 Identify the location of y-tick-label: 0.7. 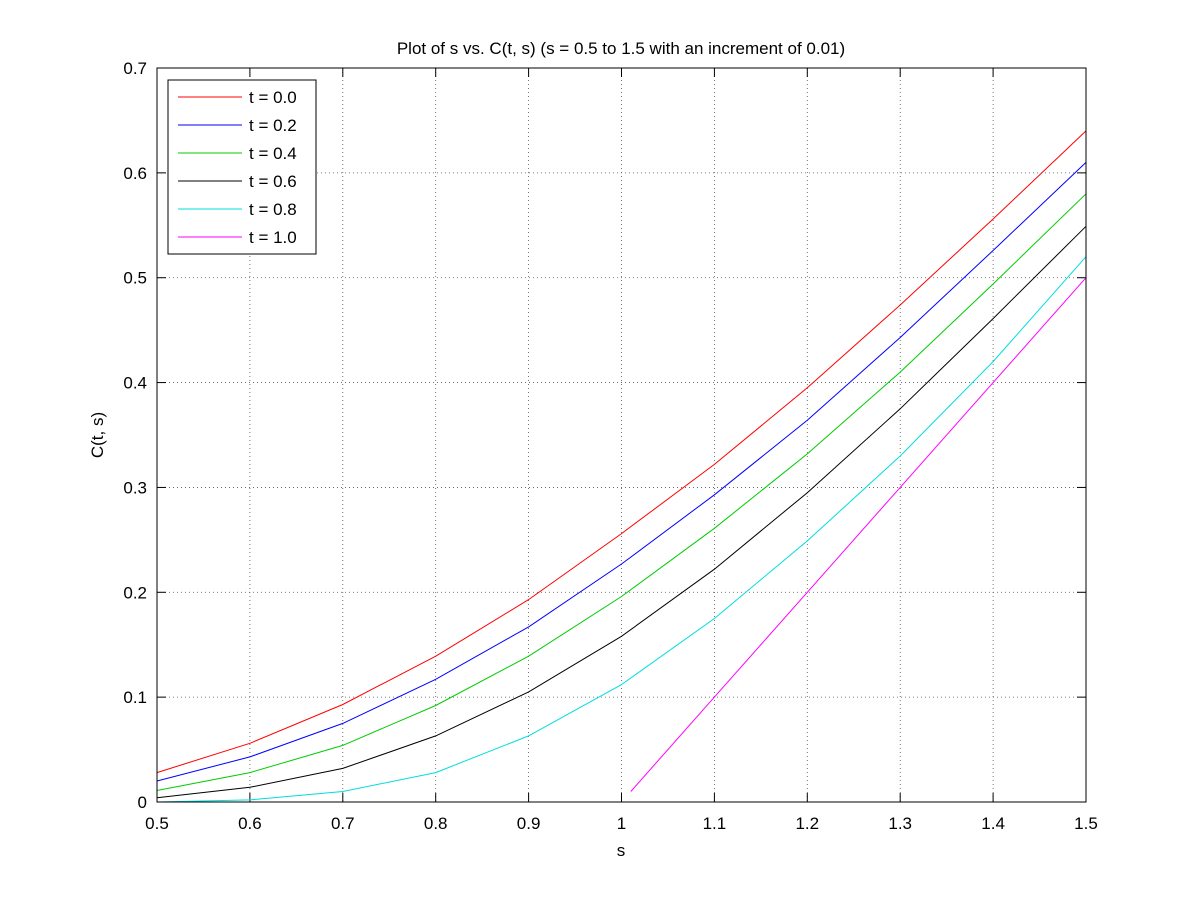
(135, 68).